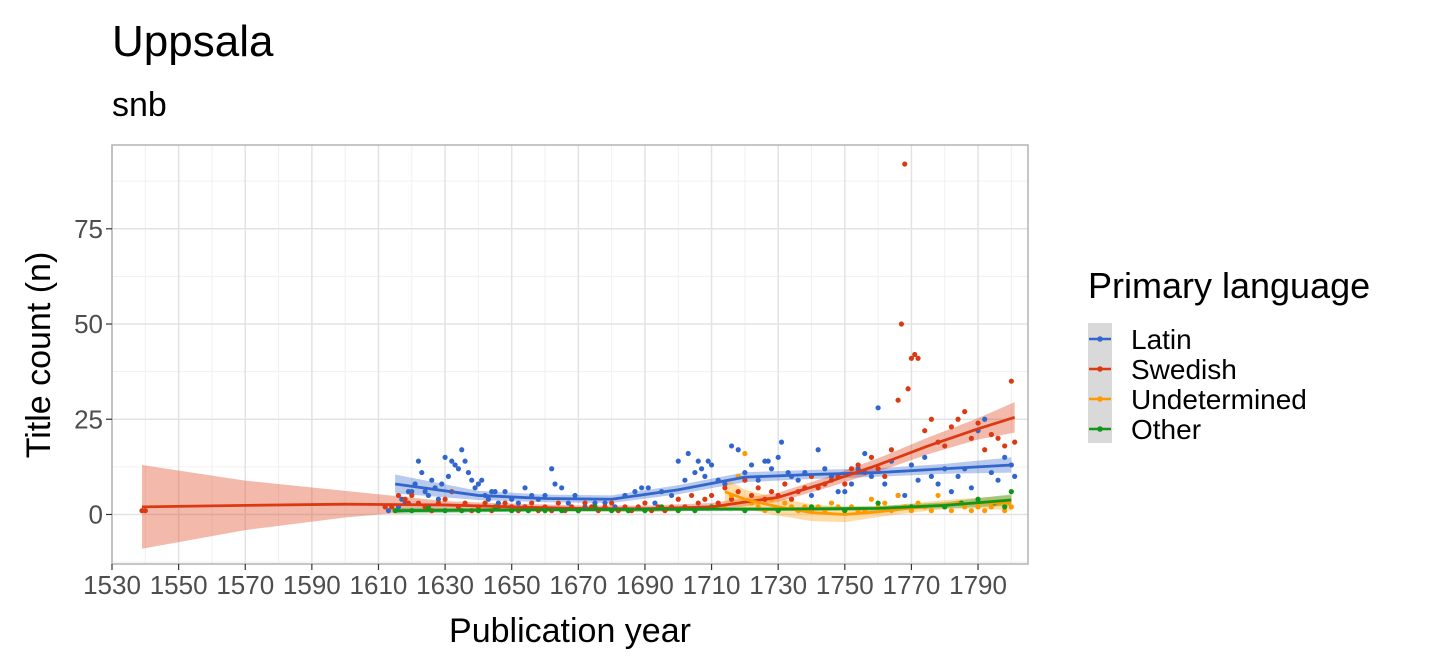 The height and width of the screenshot is (672, 1440). I want to click on legend-label-undetermined: Undetermined, so click(1219, 399).